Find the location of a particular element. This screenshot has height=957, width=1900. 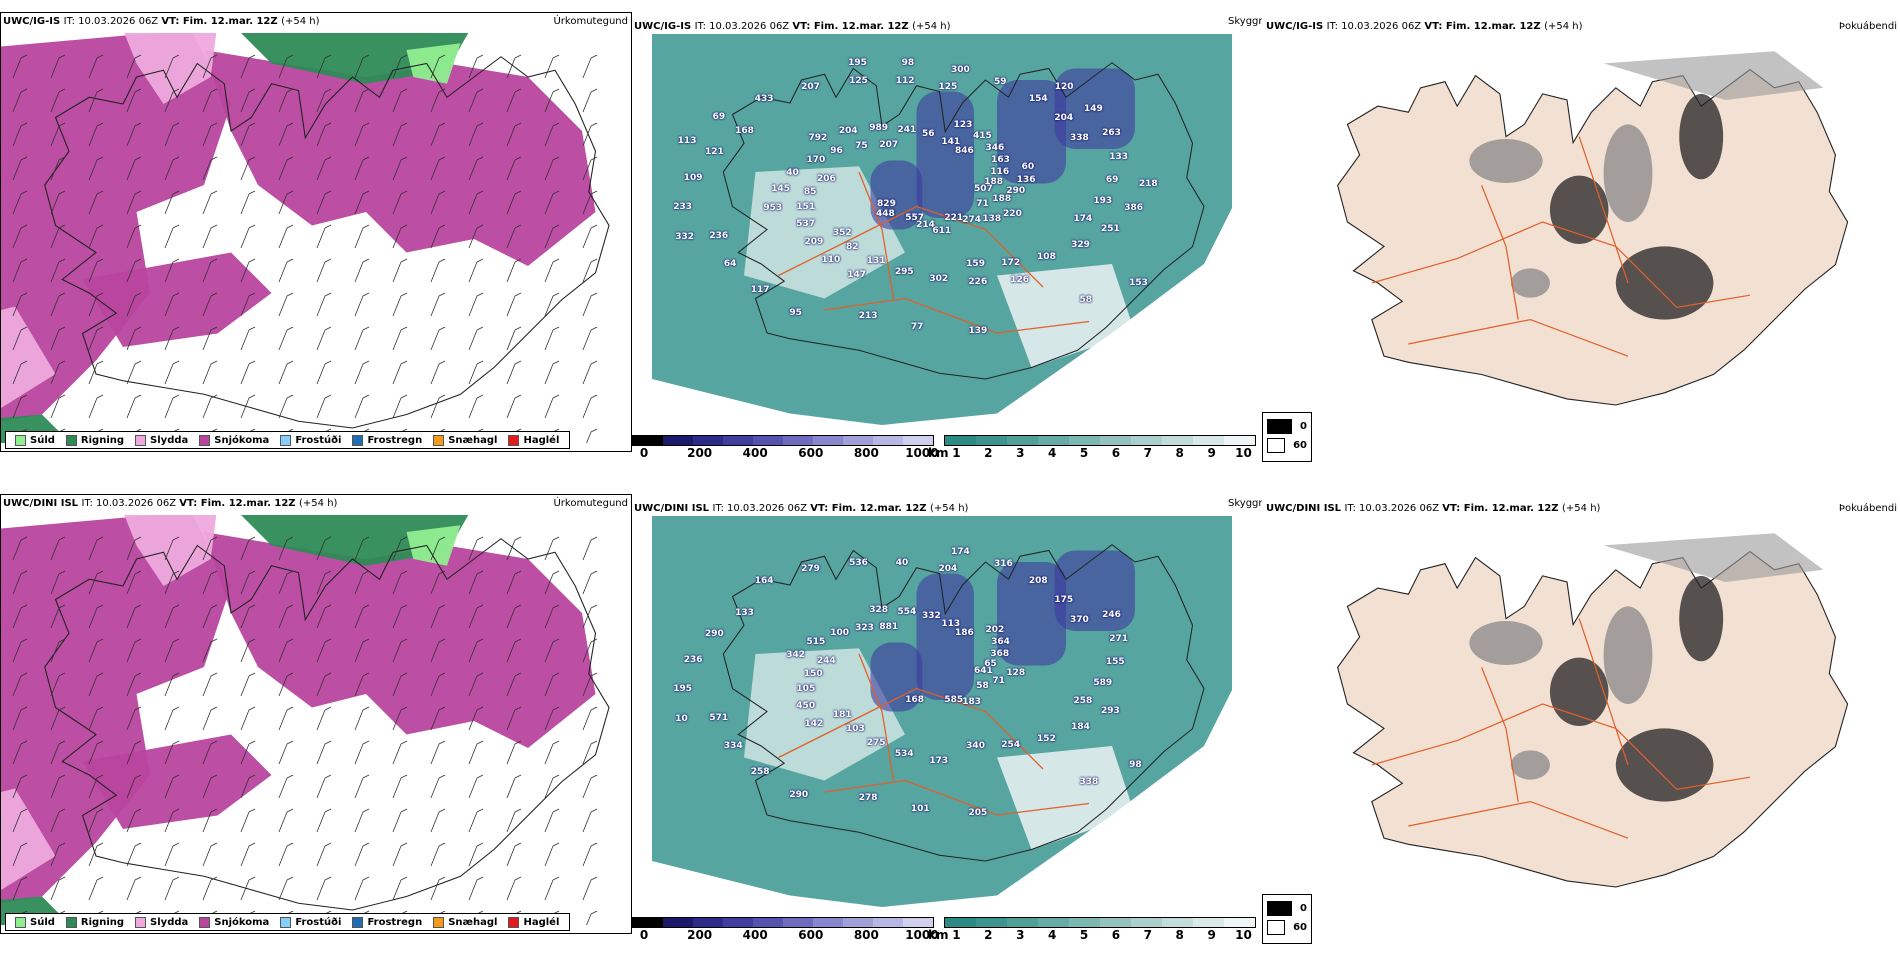

cloudbase-value: 554 is located at coordinates (907, 611).